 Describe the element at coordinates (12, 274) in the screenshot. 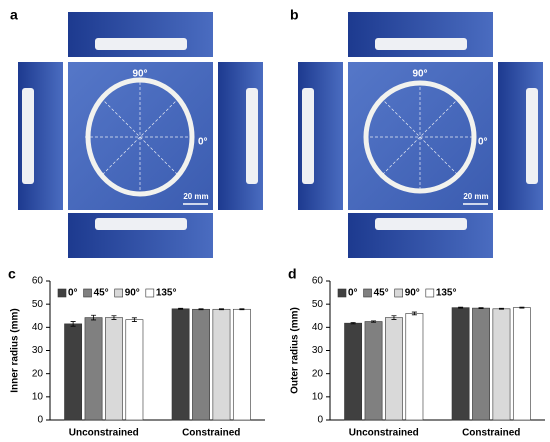

I see `panel-label: c` at that location.